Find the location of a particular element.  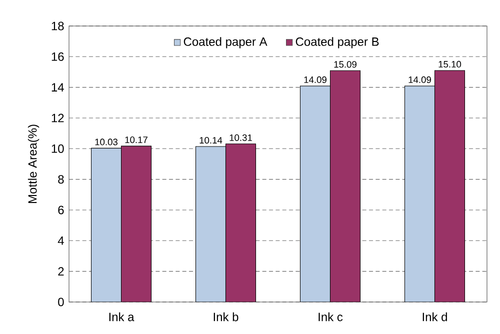

x-tick-label: Ink c is located at coordinates (330, 317).